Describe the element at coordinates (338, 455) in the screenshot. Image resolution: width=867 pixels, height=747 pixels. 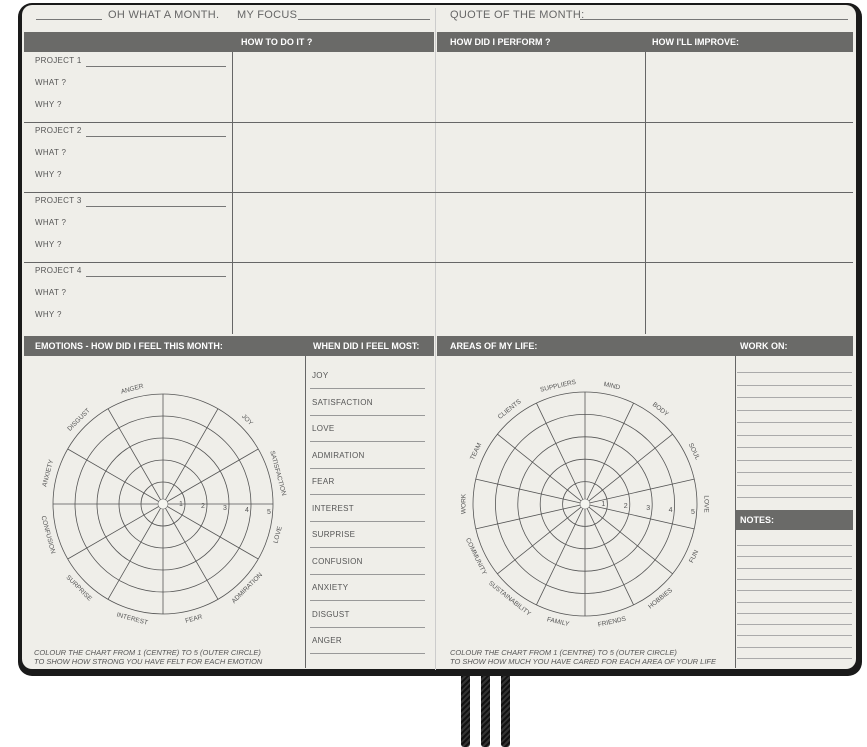
I see `when-item: ADMIRATION` at that location.